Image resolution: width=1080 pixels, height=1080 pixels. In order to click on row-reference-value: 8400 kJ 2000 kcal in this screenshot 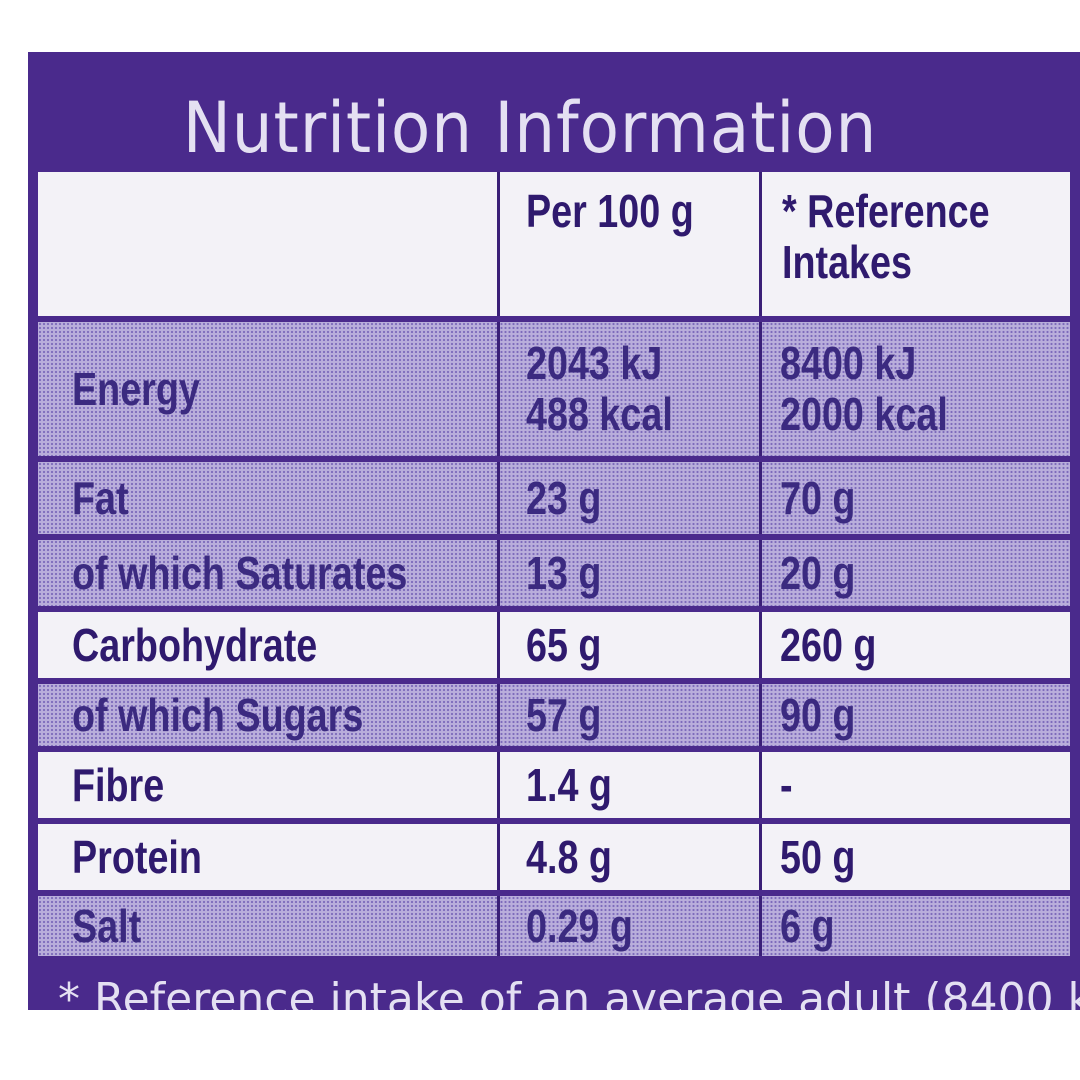, I will do `click(914, 387)`.